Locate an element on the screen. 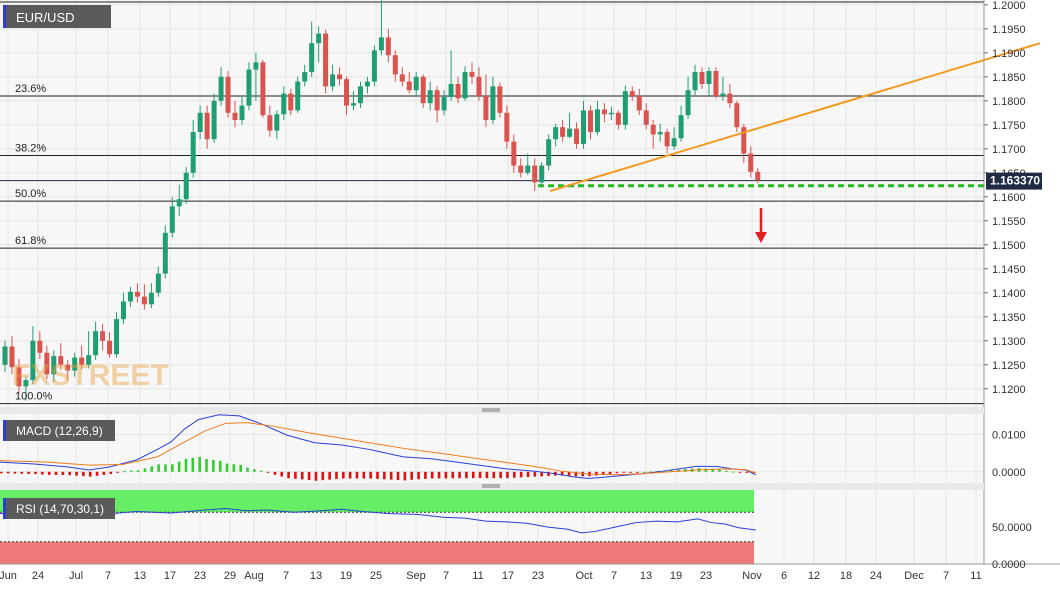 The width and height of the screenshot is (1060, 592). rsi-label: RSI (14,70,30,1) is located at coordinates (59, 508).